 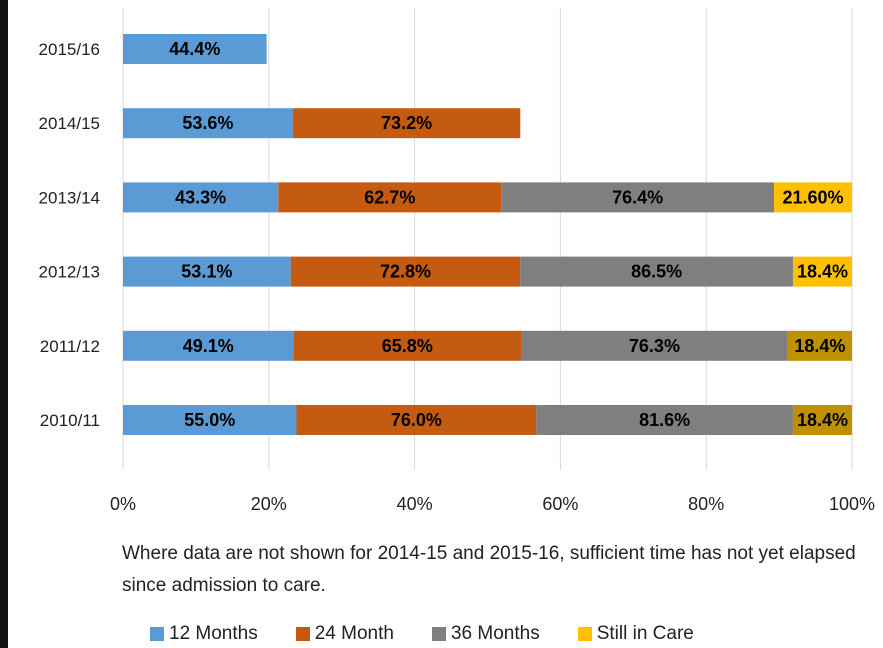 What do you see at coordinates (269, 504) in the screenshot?
I see `x-tick-label: 20%` at bounding box center [269, 504].